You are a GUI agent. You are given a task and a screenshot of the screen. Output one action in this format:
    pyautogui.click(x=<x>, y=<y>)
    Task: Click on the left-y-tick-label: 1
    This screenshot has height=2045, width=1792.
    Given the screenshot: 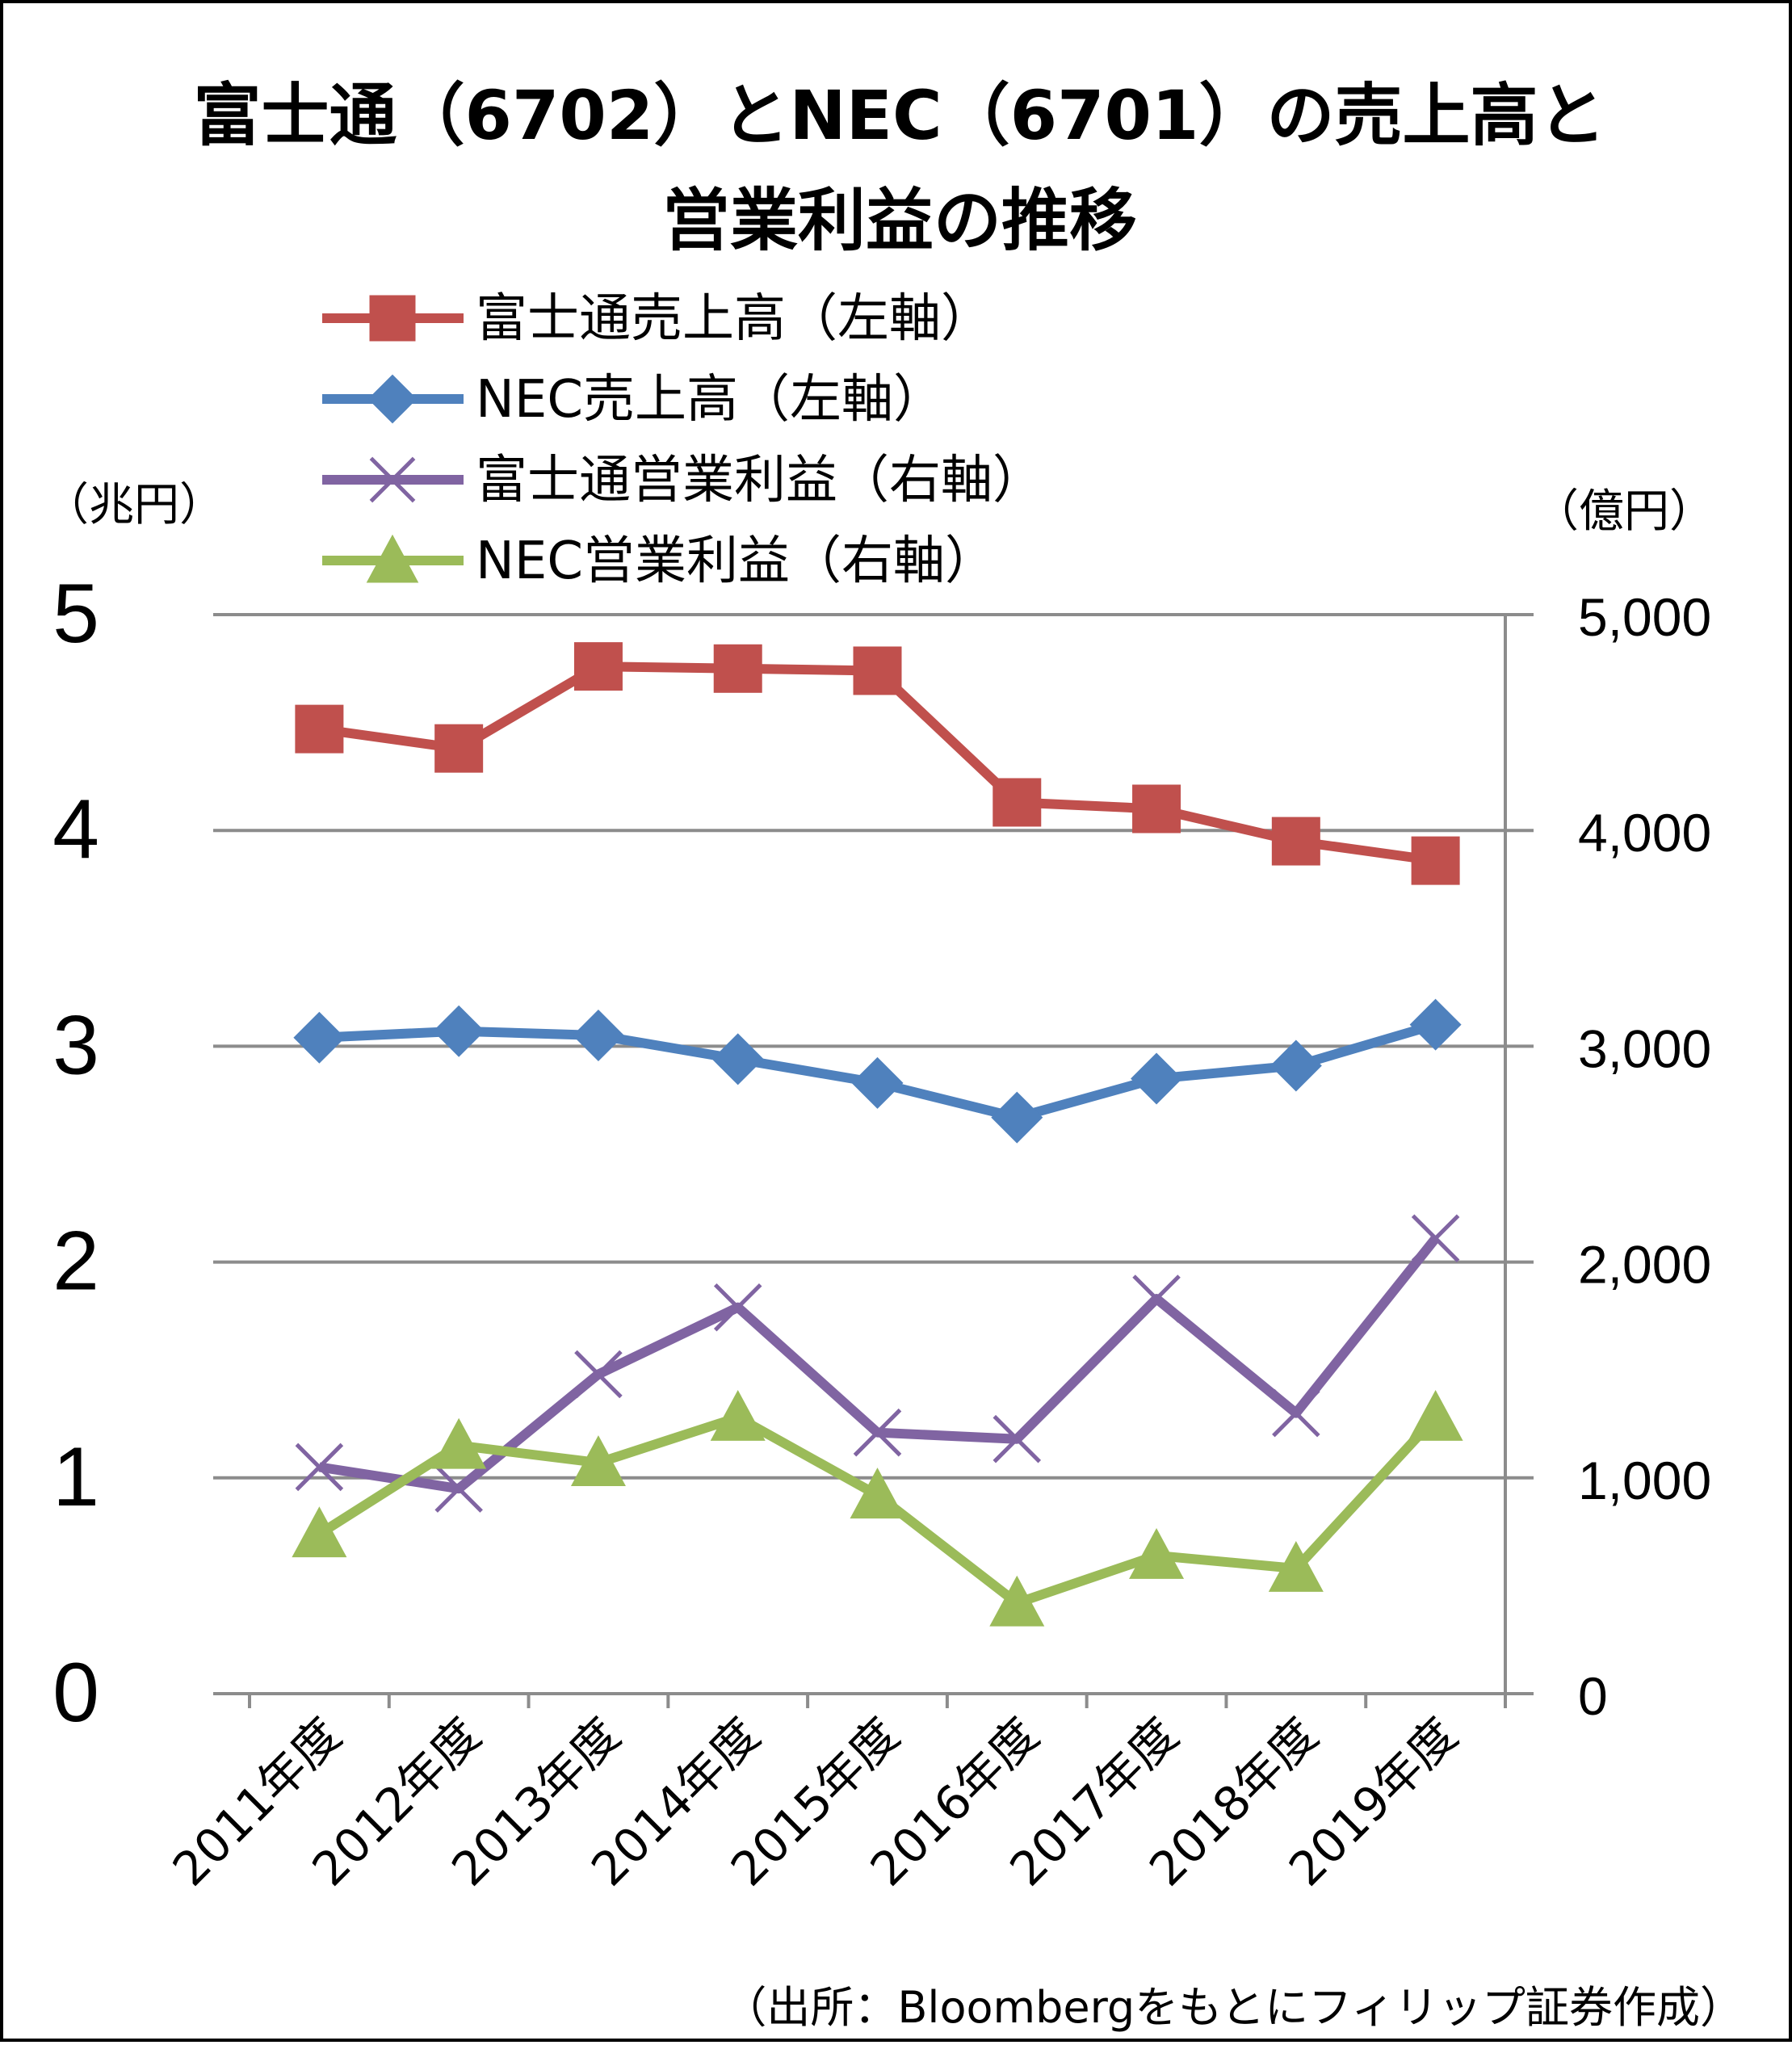 What is the action you would take?
    pyautogui.click(x=75, y=1477)
    